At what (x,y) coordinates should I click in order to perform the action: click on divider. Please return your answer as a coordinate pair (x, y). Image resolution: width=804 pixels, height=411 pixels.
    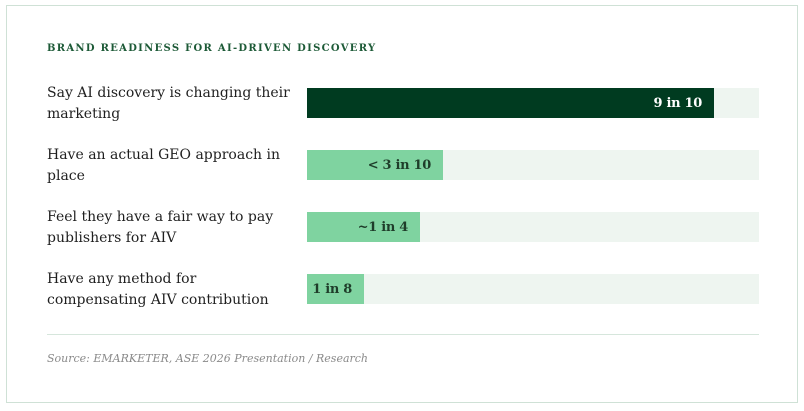
    Looking at the image, I should click on (403, 334).